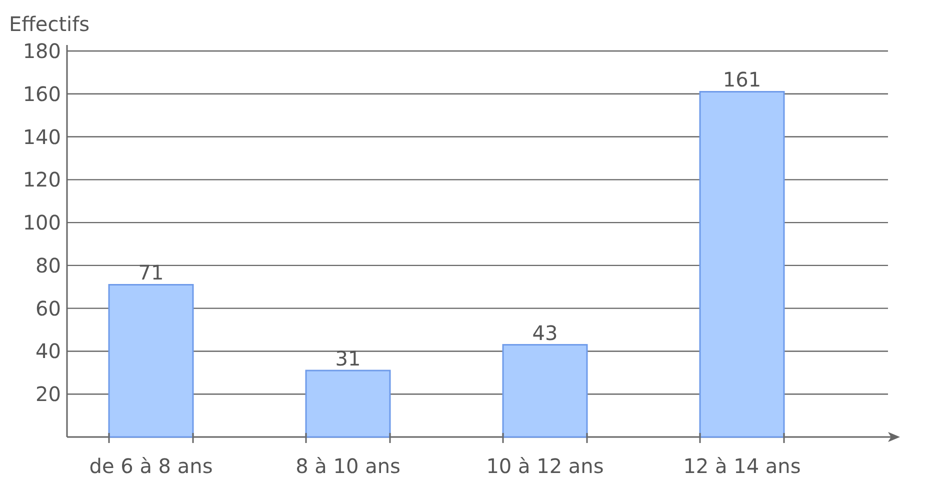 This screenshot has width=937, height=486. I want to click on y-tick-label: 40, so click(48, 351).